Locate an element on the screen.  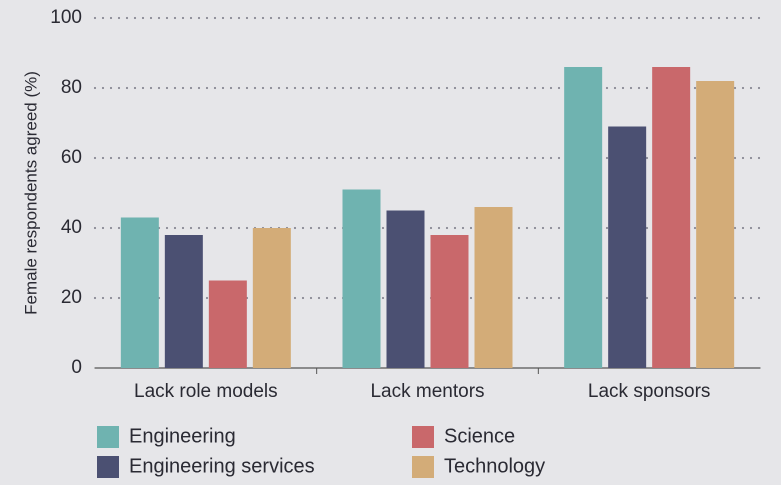
legend-label: Engineering services is located at coordinates (222, 466).